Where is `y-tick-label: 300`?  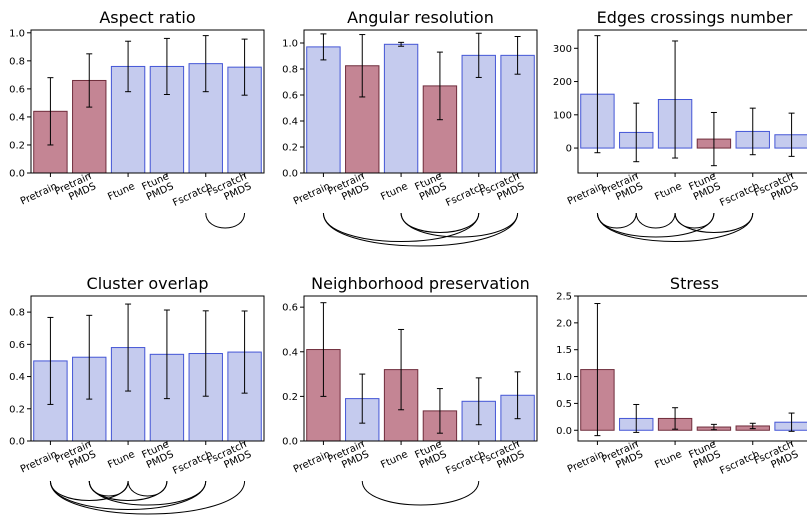 y-tick-label: 300 is located at coordinates (562, 49).